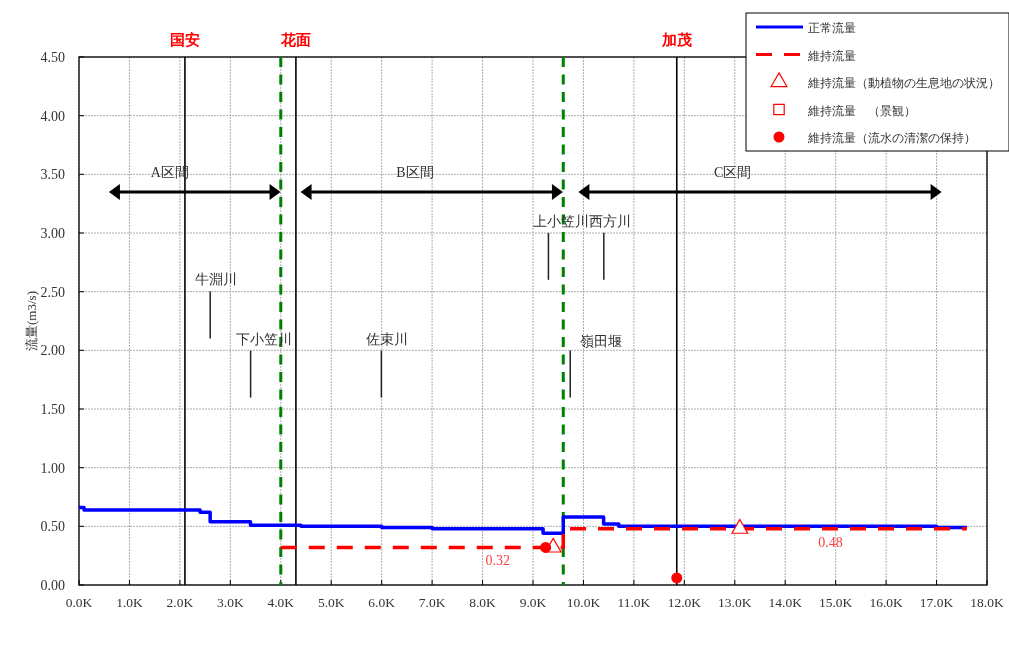 This screenshot has width=1009, height=657. What do you see at coordinates (583, 602) in the screenshot?
I see `x-tick-label: 10.0K` at bounding box center [583, 602].